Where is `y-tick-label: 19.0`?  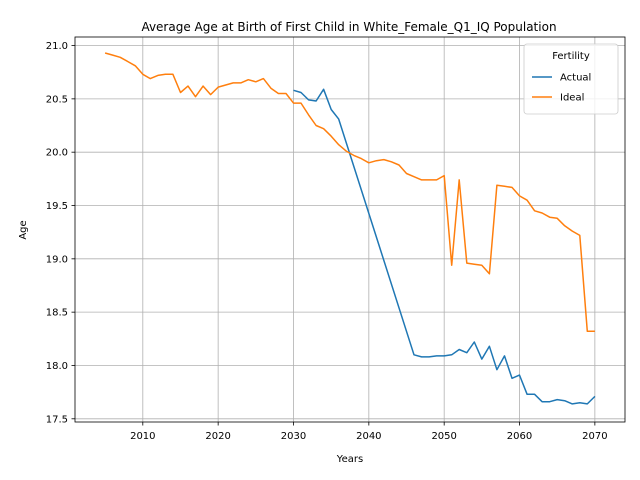
y-tick-label: 19.0 is located at coordinates (57, 259).